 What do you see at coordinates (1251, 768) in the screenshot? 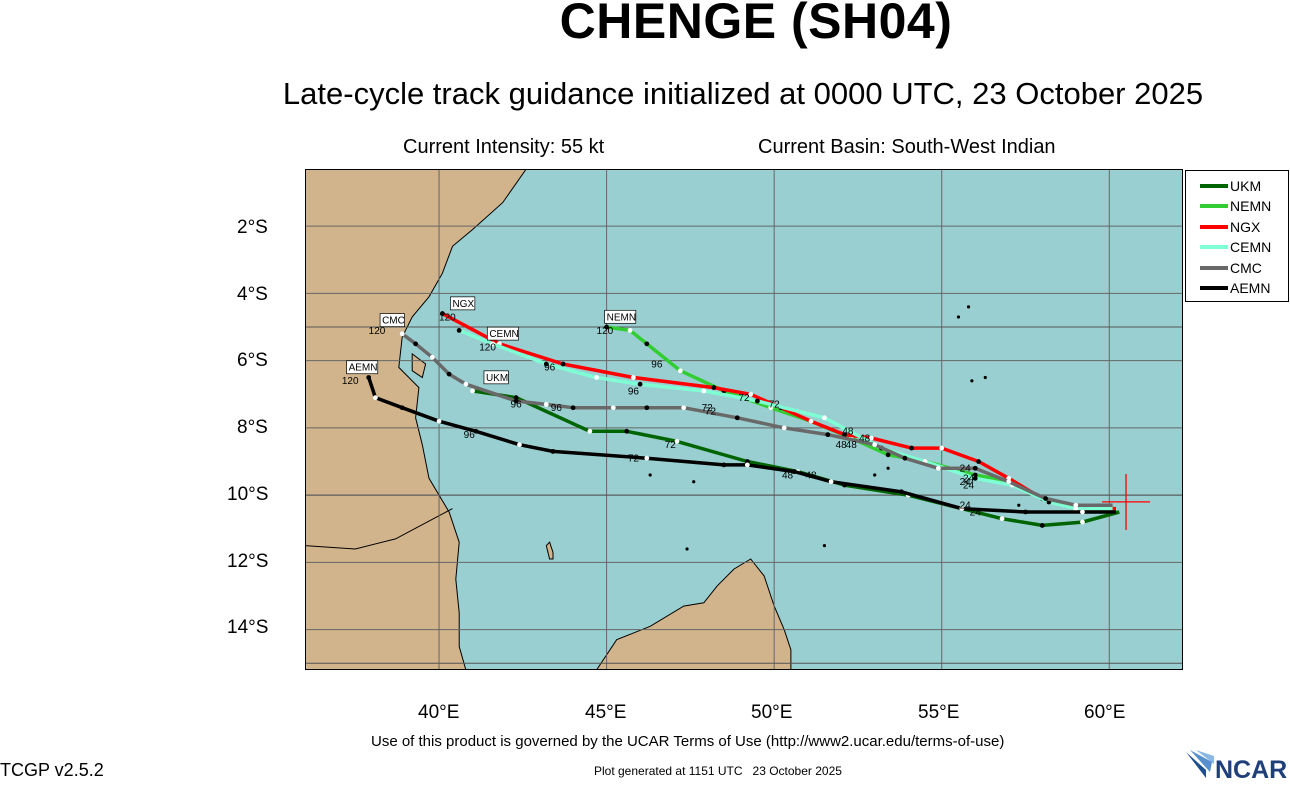
I see `svg-text: NCAR` at bounding box center [1251, 768].